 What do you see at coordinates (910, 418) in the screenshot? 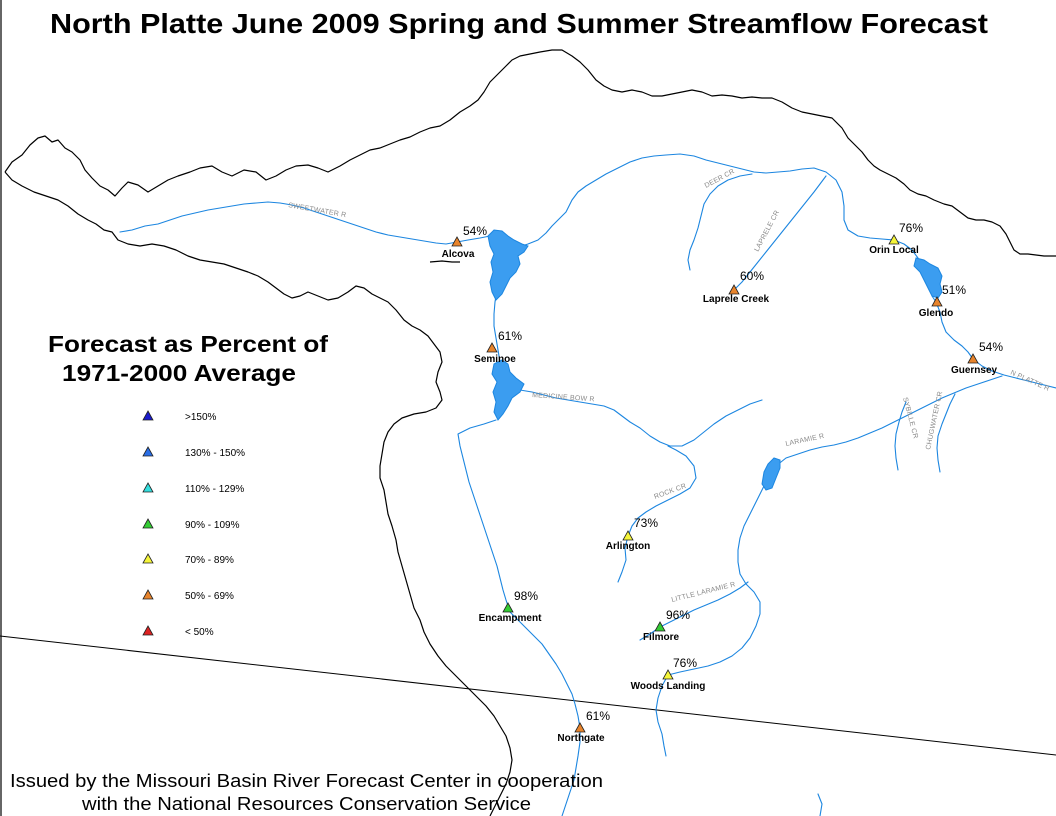
I see `river-label-sybille-creek: SYBILLE CR` at bounding box center [910, 418].